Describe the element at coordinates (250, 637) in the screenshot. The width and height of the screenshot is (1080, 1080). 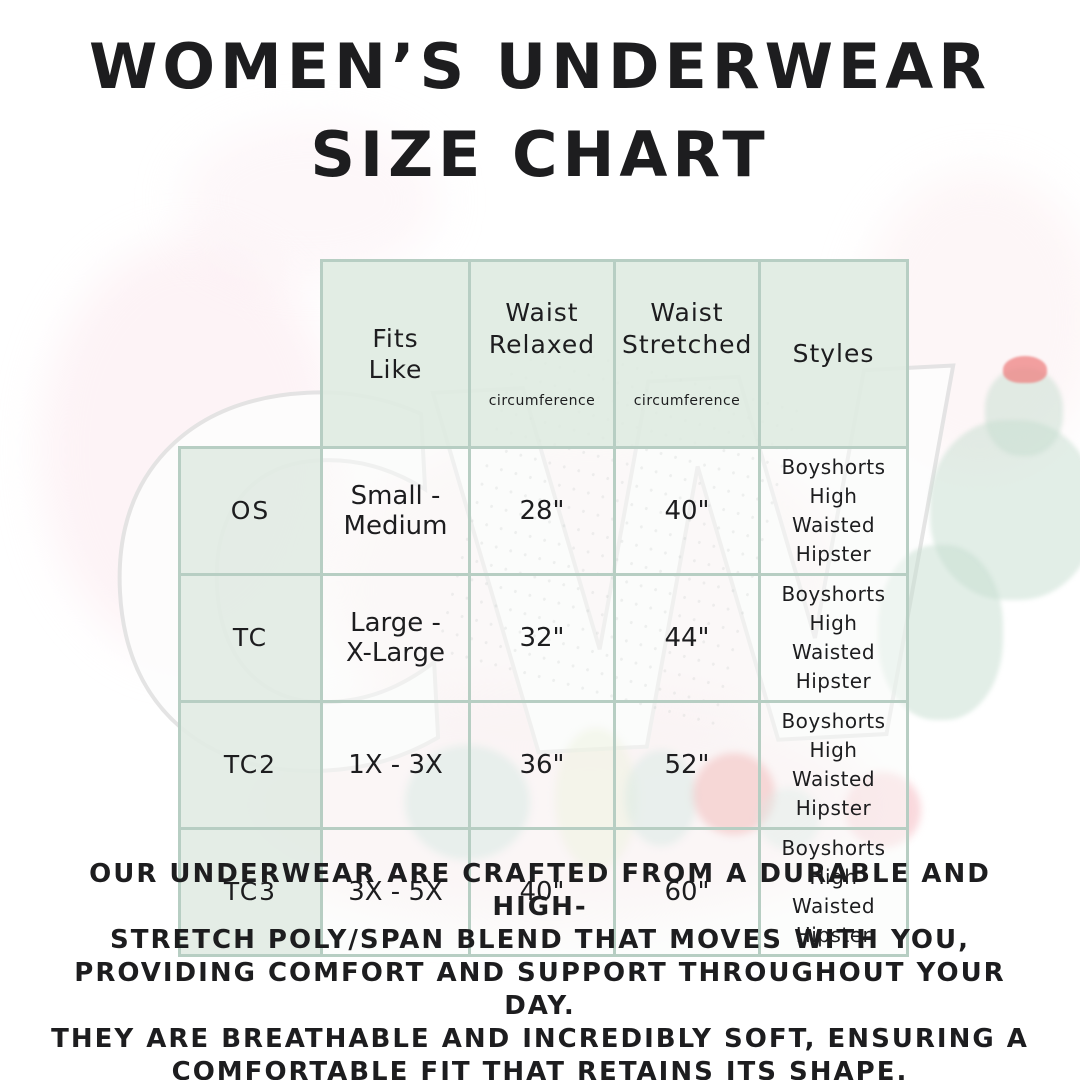
I see `size-code-cell: TC` at that location.